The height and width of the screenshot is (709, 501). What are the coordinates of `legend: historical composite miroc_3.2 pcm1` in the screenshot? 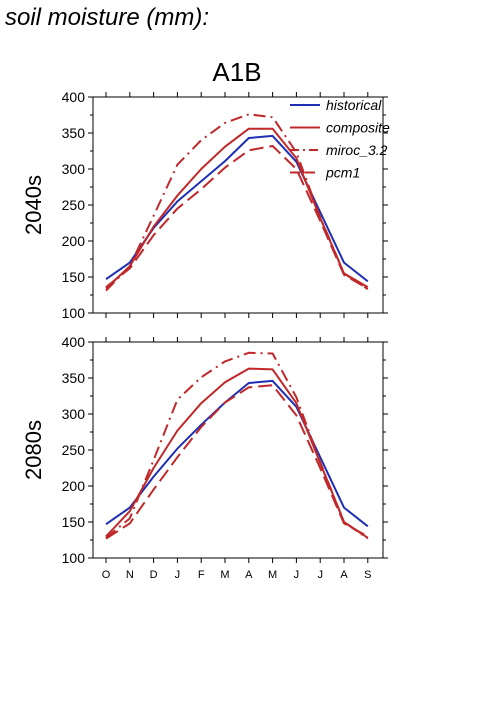 It's located at (340, 139).